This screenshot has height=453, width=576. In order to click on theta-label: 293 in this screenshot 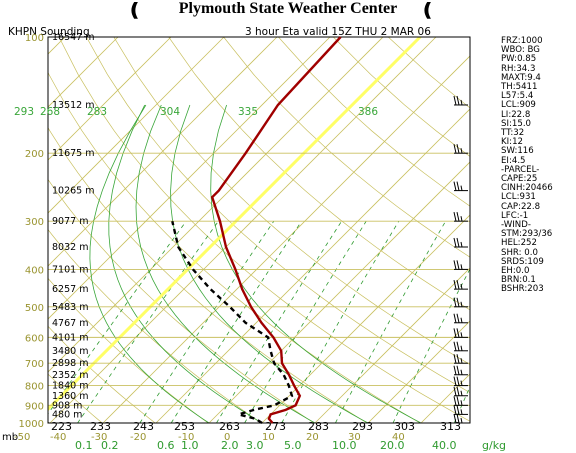, I will do `click(24, 112)`.